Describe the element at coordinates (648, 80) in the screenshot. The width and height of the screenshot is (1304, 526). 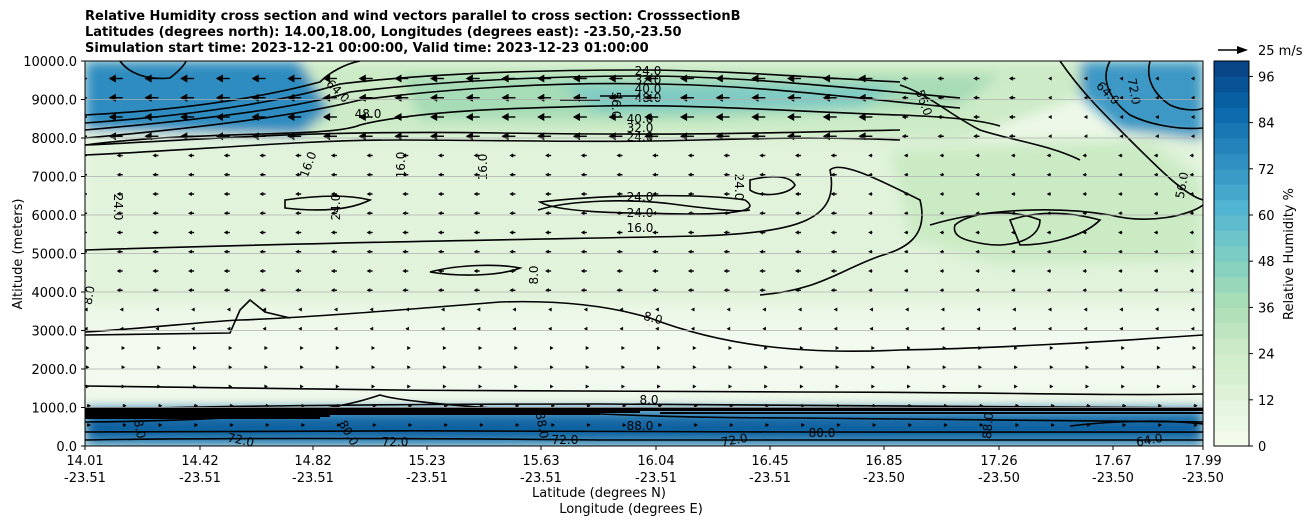
I see `contour-label: 32.0` at that location.